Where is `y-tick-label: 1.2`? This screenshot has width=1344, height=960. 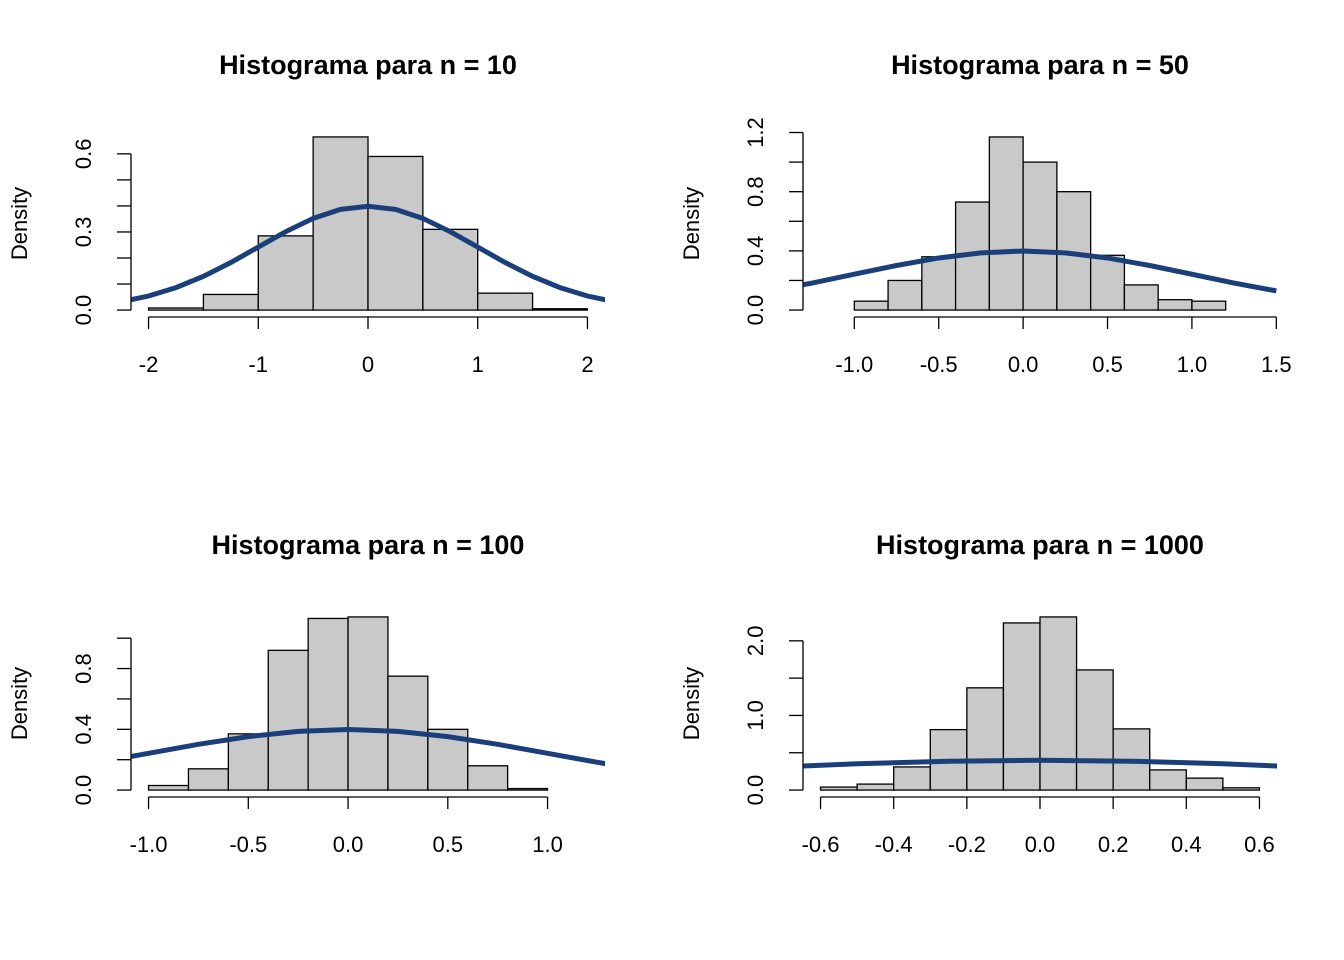 y-tick-label: 1.2 is located at coordinates (755, 132).